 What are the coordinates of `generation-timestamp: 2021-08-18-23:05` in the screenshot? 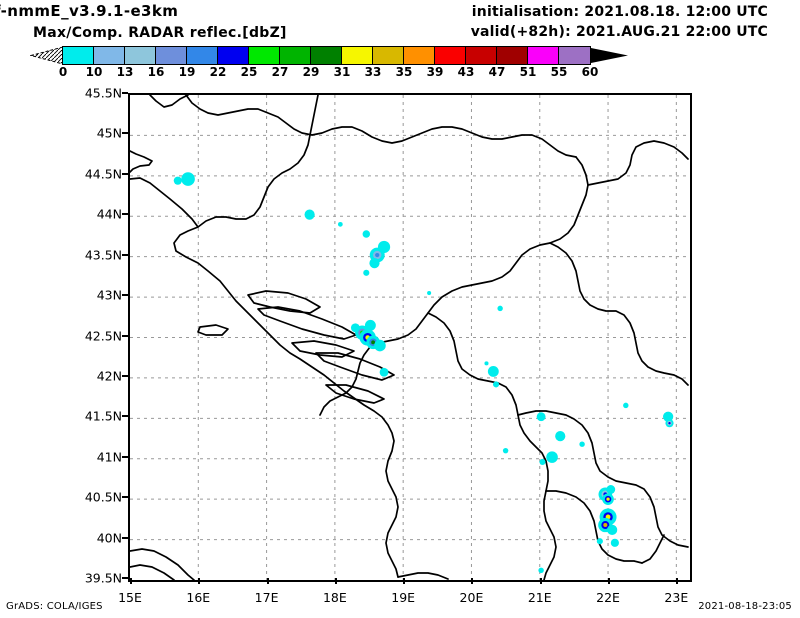 It's located at (745, 606).